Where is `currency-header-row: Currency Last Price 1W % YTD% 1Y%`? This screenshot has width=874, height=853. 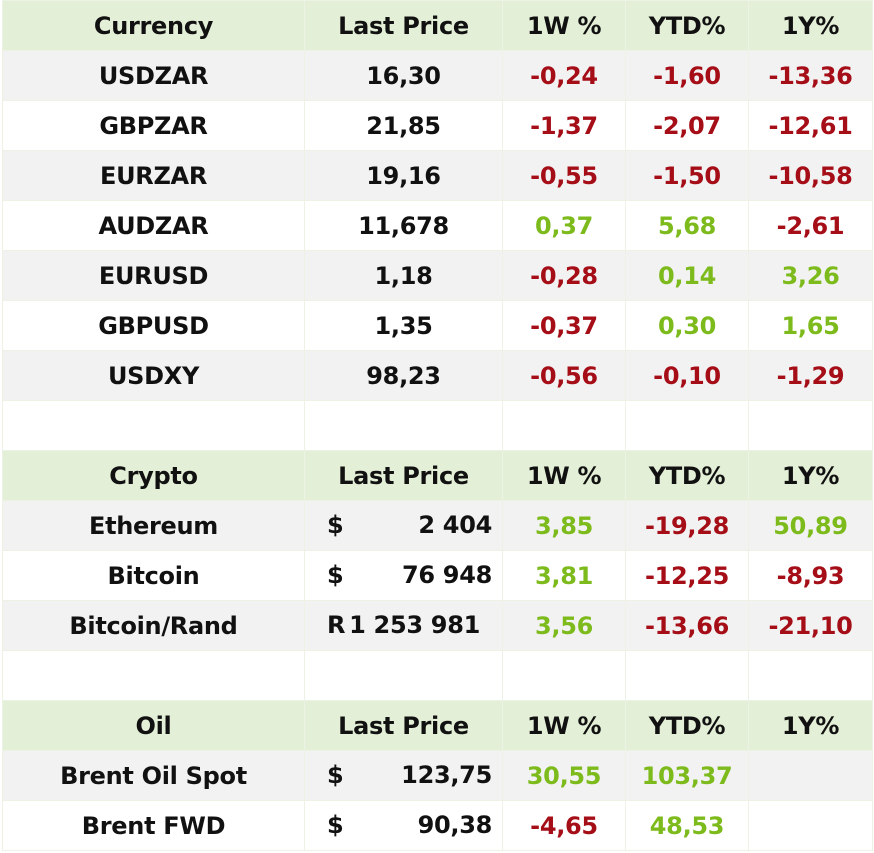
currency-header-row: Currency Last Price 1W % YTD% 1Y% is located at coordinates (437, 25).